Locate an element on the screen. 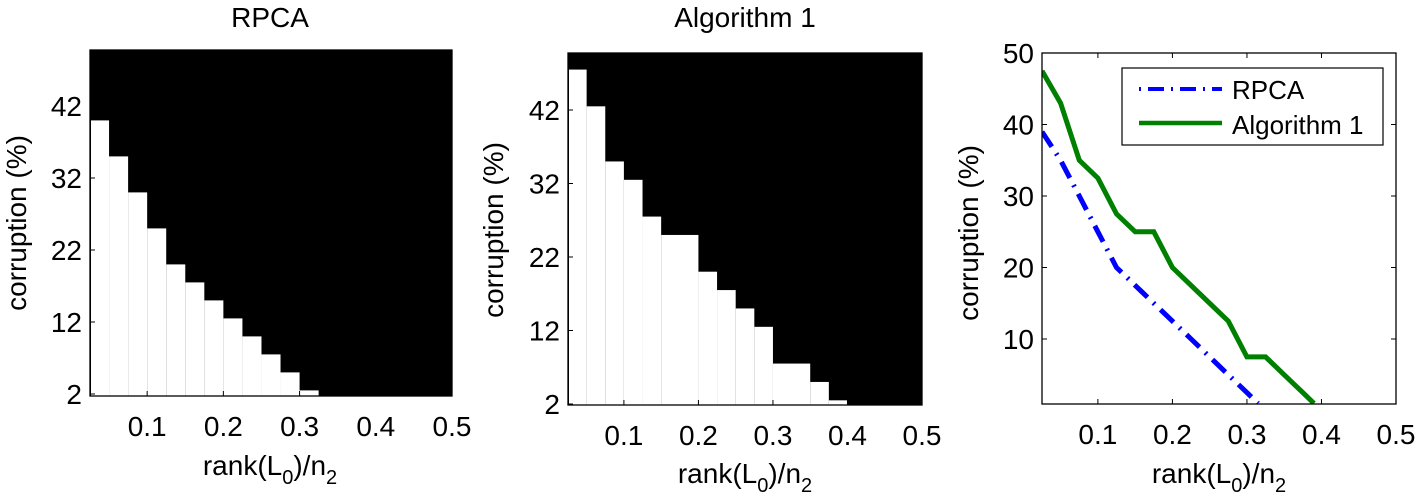 The width and height of the screenshot is (1421, 504). y-tick-label: 10 is located at coordinates (1018, 339).